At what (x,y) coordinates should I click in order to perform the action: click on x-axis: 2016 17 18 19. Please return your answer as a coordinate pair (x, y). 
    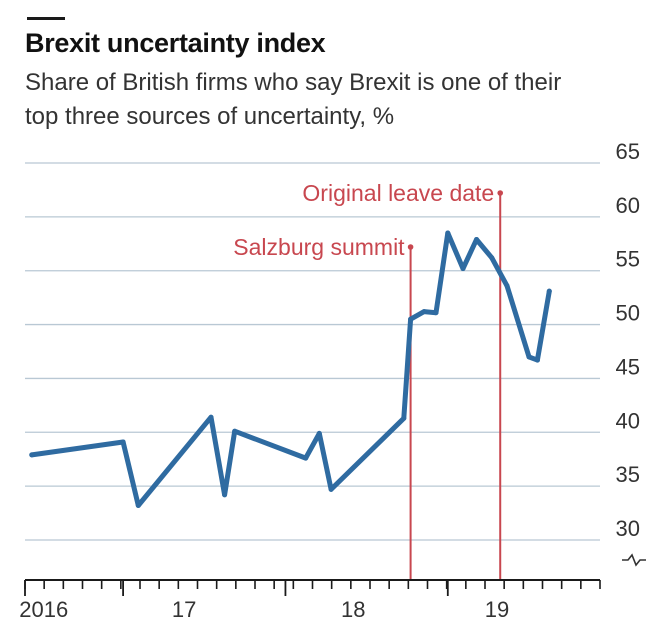
    Looking at the image, I should click on (310, 600).